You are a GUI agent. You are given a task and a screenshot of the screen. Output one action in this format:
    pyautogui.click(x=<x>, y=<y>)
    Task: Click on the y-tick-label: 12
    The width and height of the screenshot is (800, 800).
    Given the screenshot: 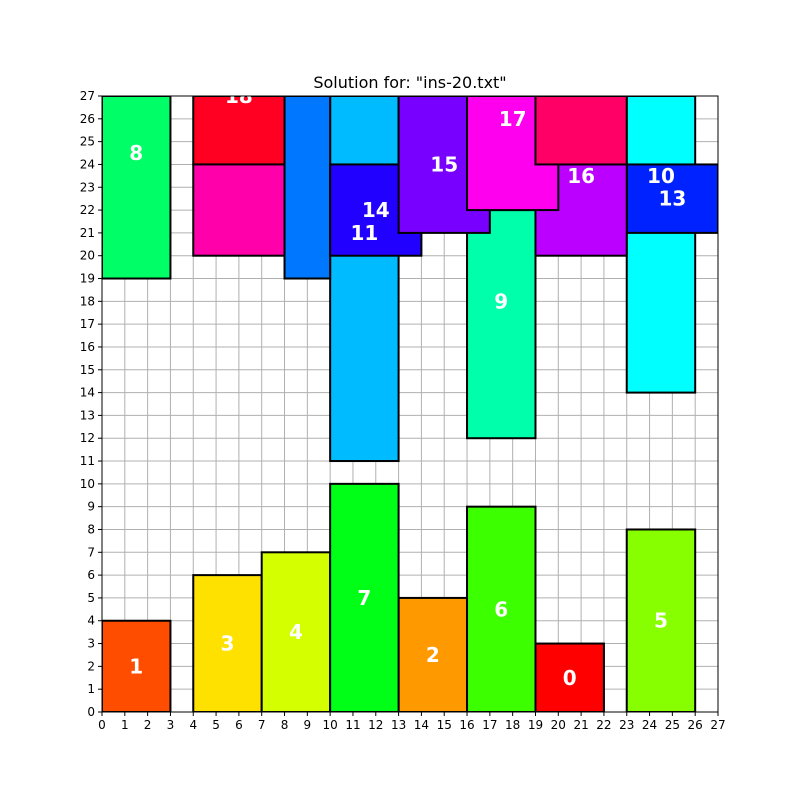 What is the action you would take?
    pyautogui.click(x=87, y=438)
    